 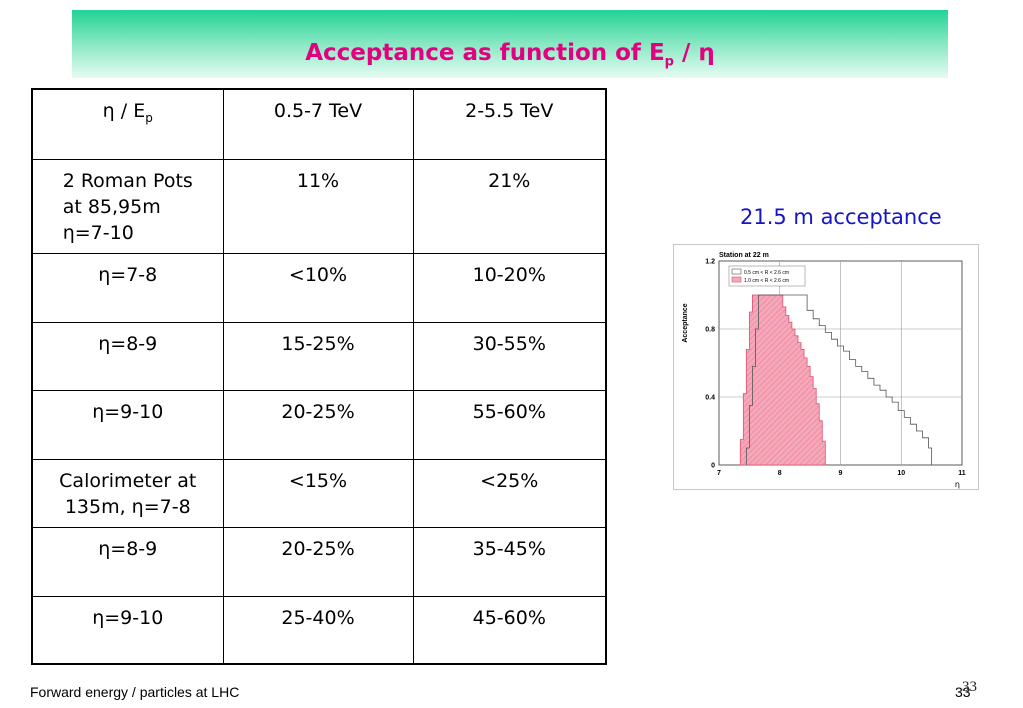 What do you see at coordinates (744, 255) in the screenshot?
I see `plot-title: Station at 22 m` at bounding box center [744, 255].